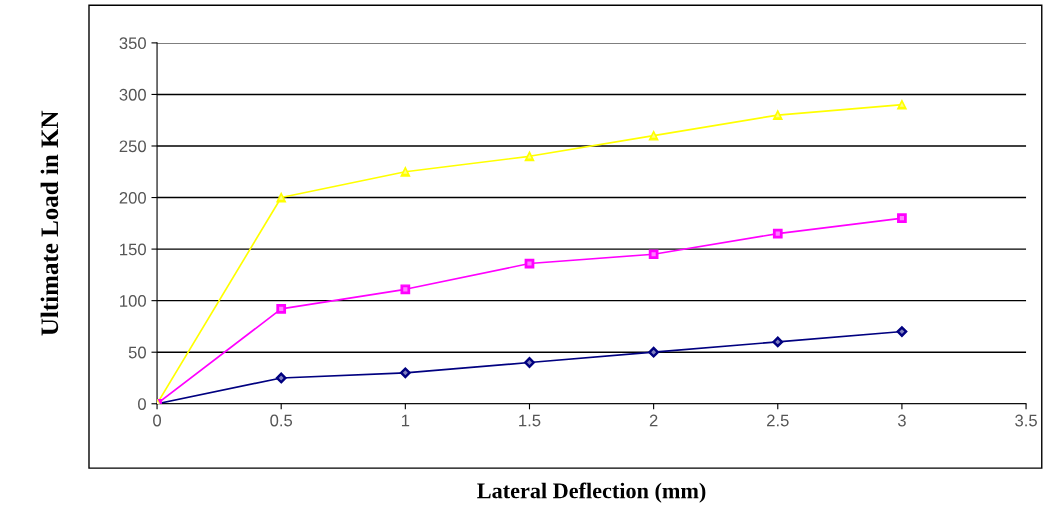 Image resolution: width=1047 pixels, height=523 pixels. Describe the element at coordinates (132, 43) in the screenshot. I see `y-tick-label: 350` at that location.